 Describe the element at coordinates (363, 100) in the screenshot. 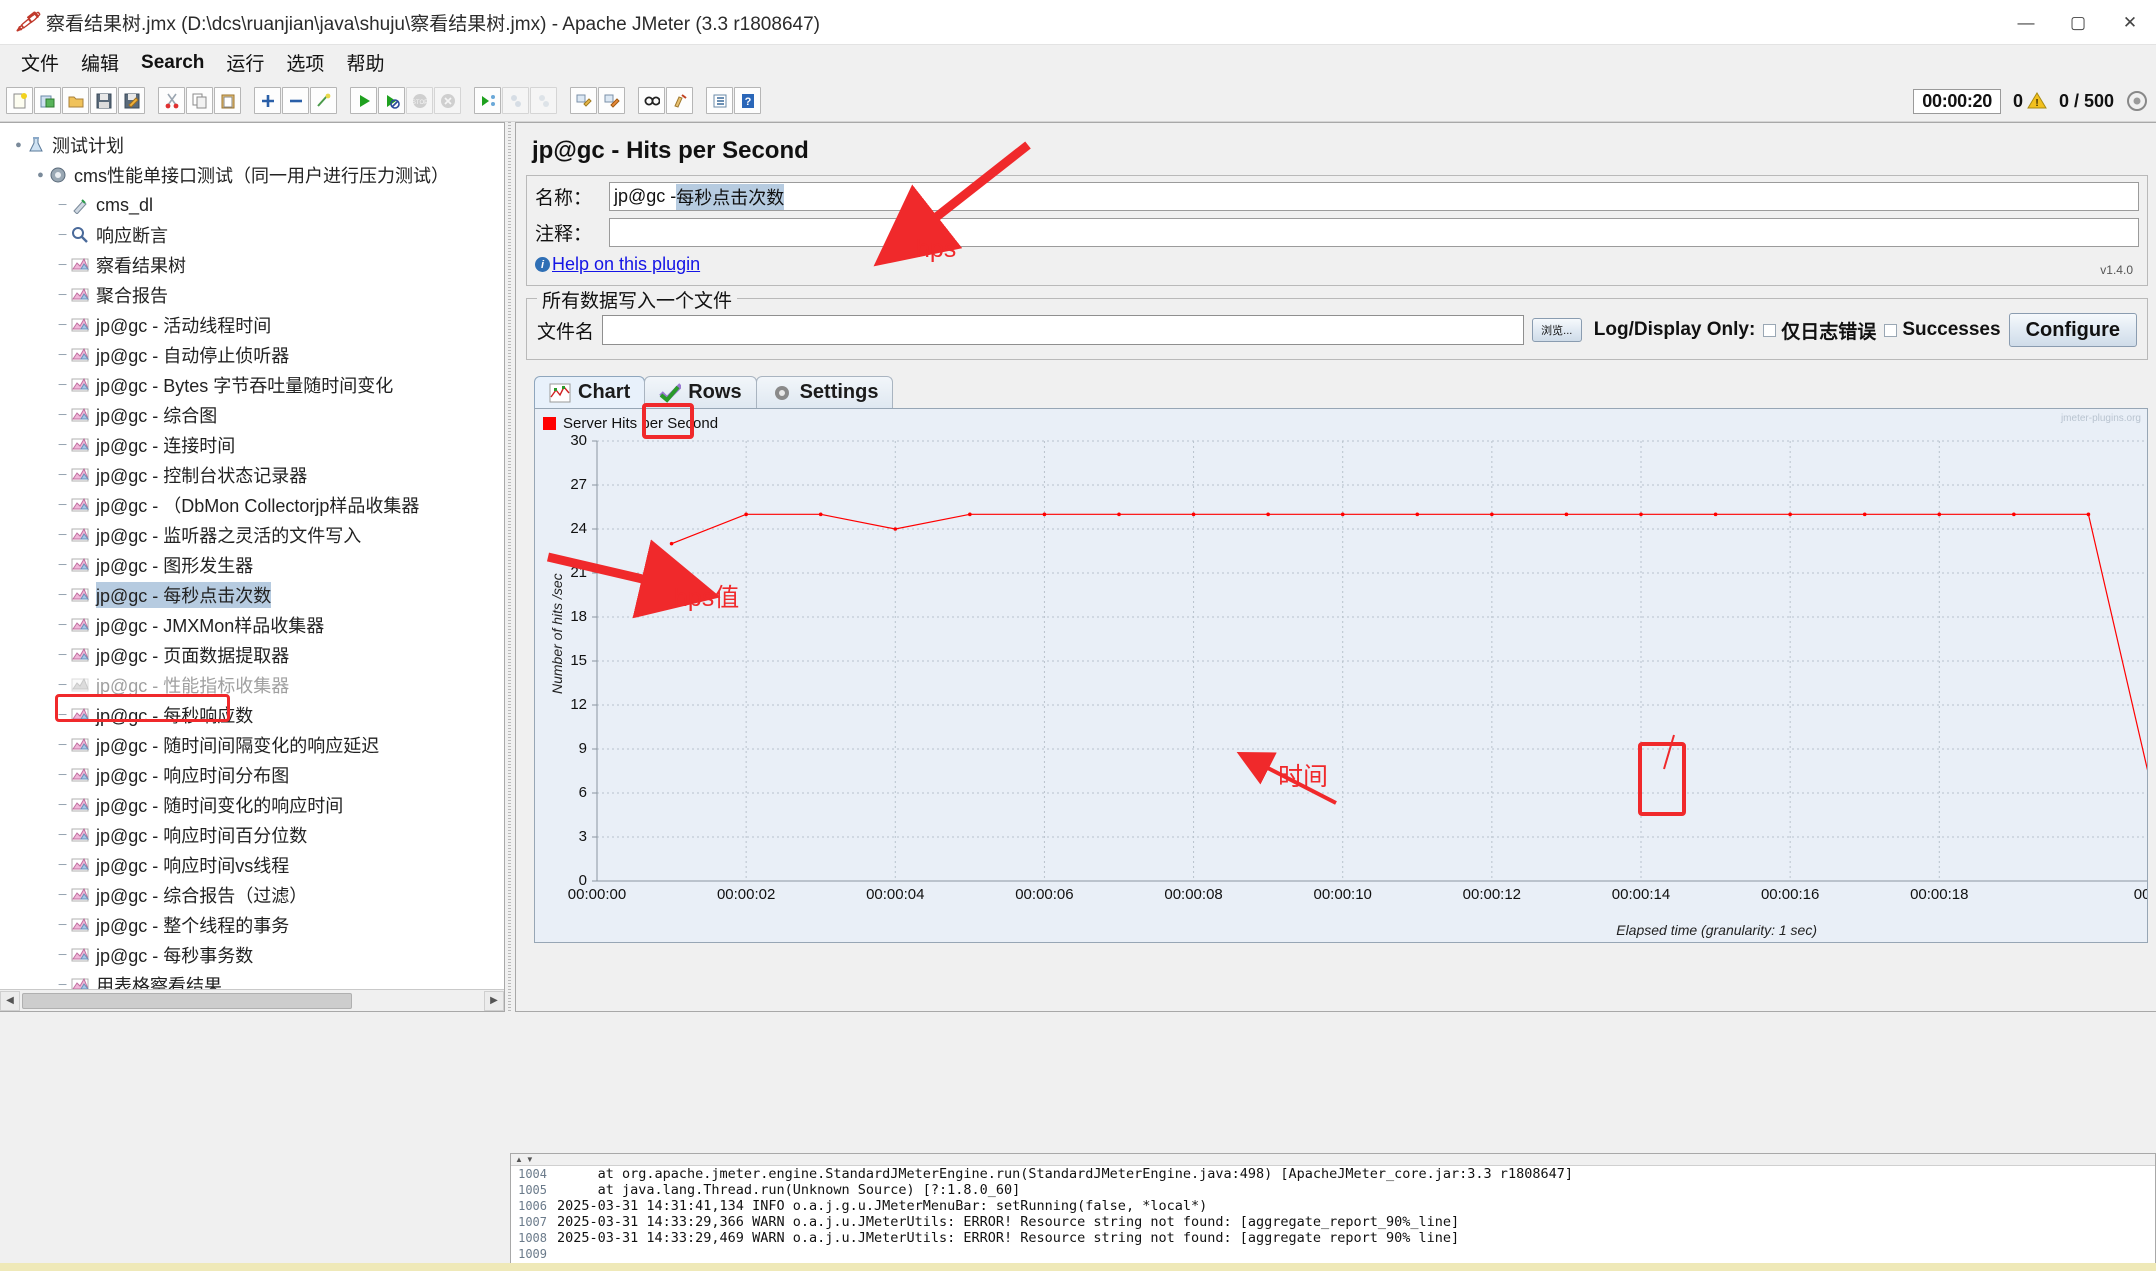

I see `start-button` at that location.